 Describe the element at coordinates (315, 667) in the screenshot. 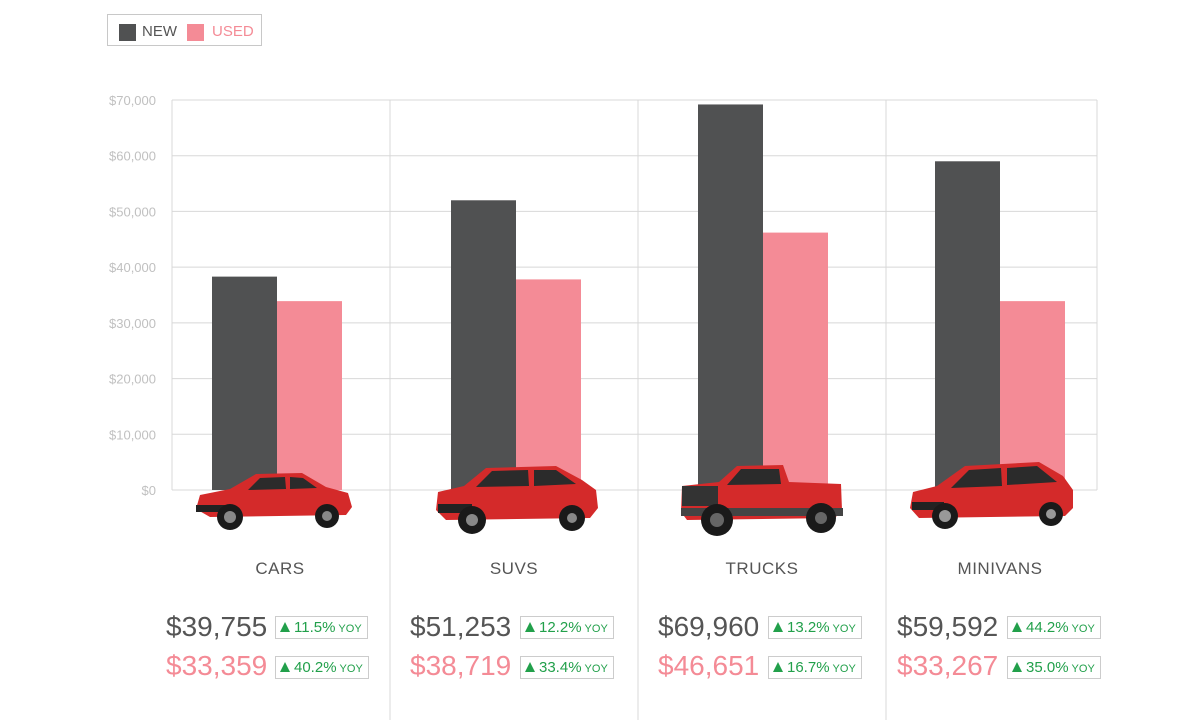

I see `yoy-value: 40.2%` at that location.